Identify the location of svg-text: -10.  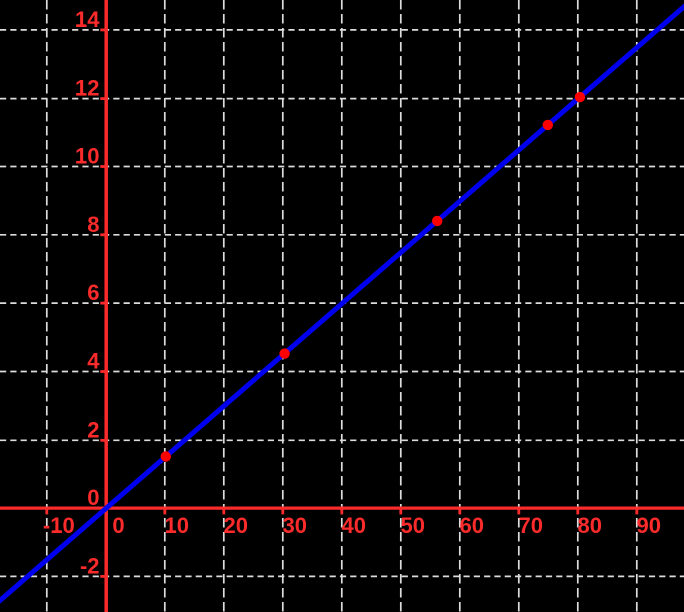
(59, 525).